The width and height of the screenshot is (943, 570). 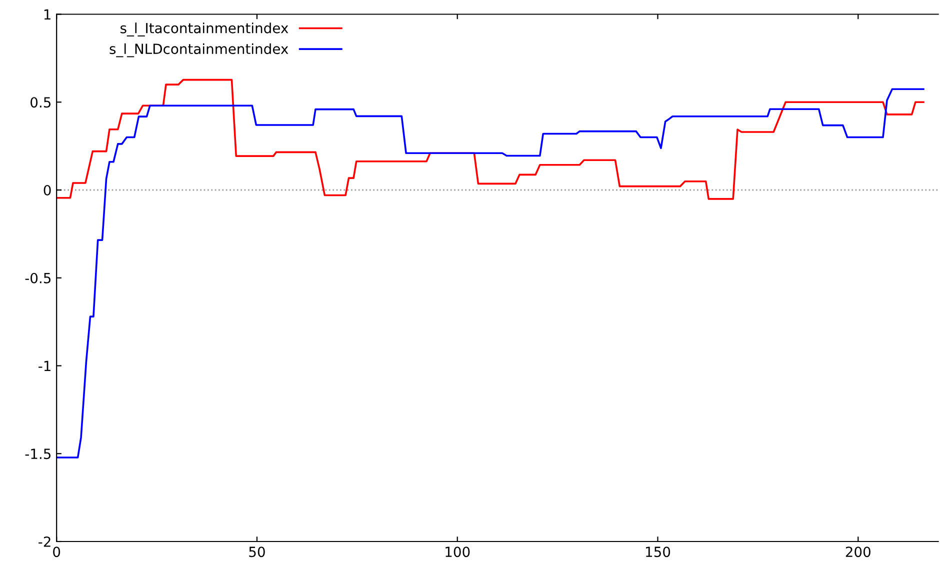 I want to click on x-tick-label: 0, so click(x=56, y=552).